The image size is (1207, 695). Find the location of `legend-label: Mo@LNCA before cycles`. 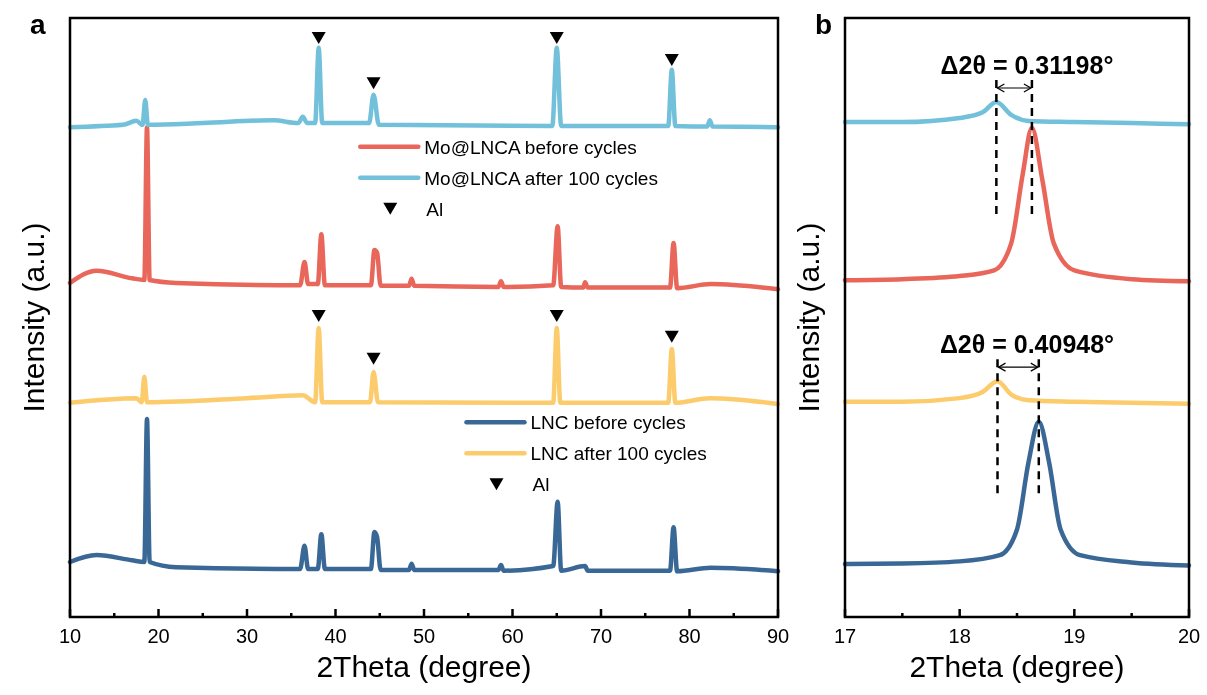

legend-label: Mo@LNCA before cycles is located at coordinates (530, 147).